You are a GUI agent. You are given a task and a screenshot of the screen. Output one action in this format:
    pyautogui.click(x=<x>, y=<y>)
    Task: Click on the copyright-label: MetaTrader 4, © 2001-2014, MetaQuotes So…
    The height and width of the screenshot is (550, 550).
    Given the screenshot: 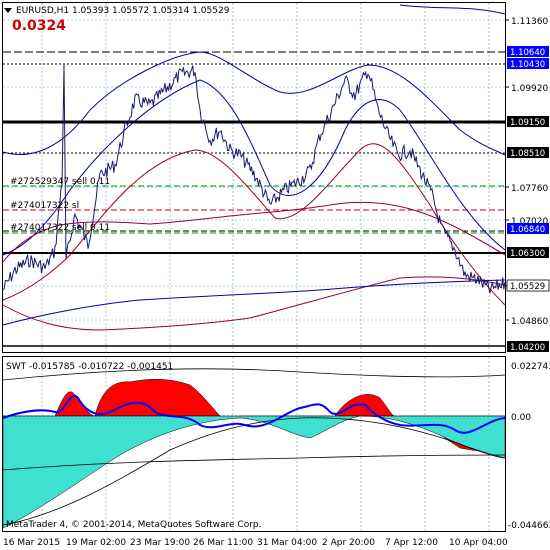 What is the action you would take?
    pyautogui.click(x=134, y=525)
    